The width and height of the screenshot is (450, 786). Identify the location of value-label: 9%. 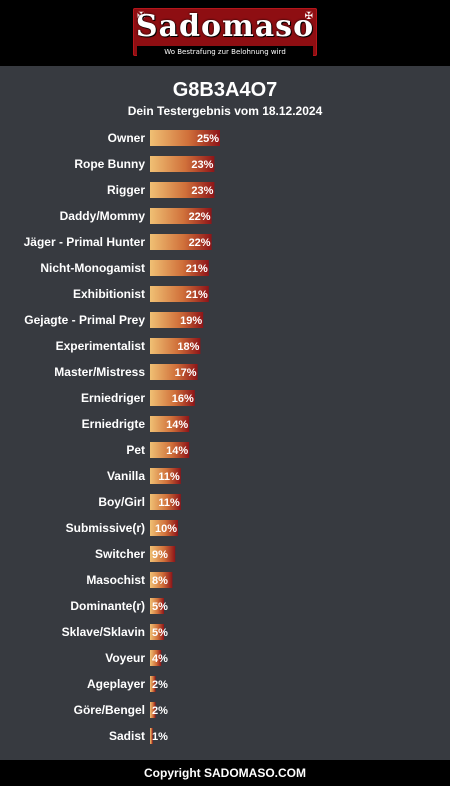
(160, 555).